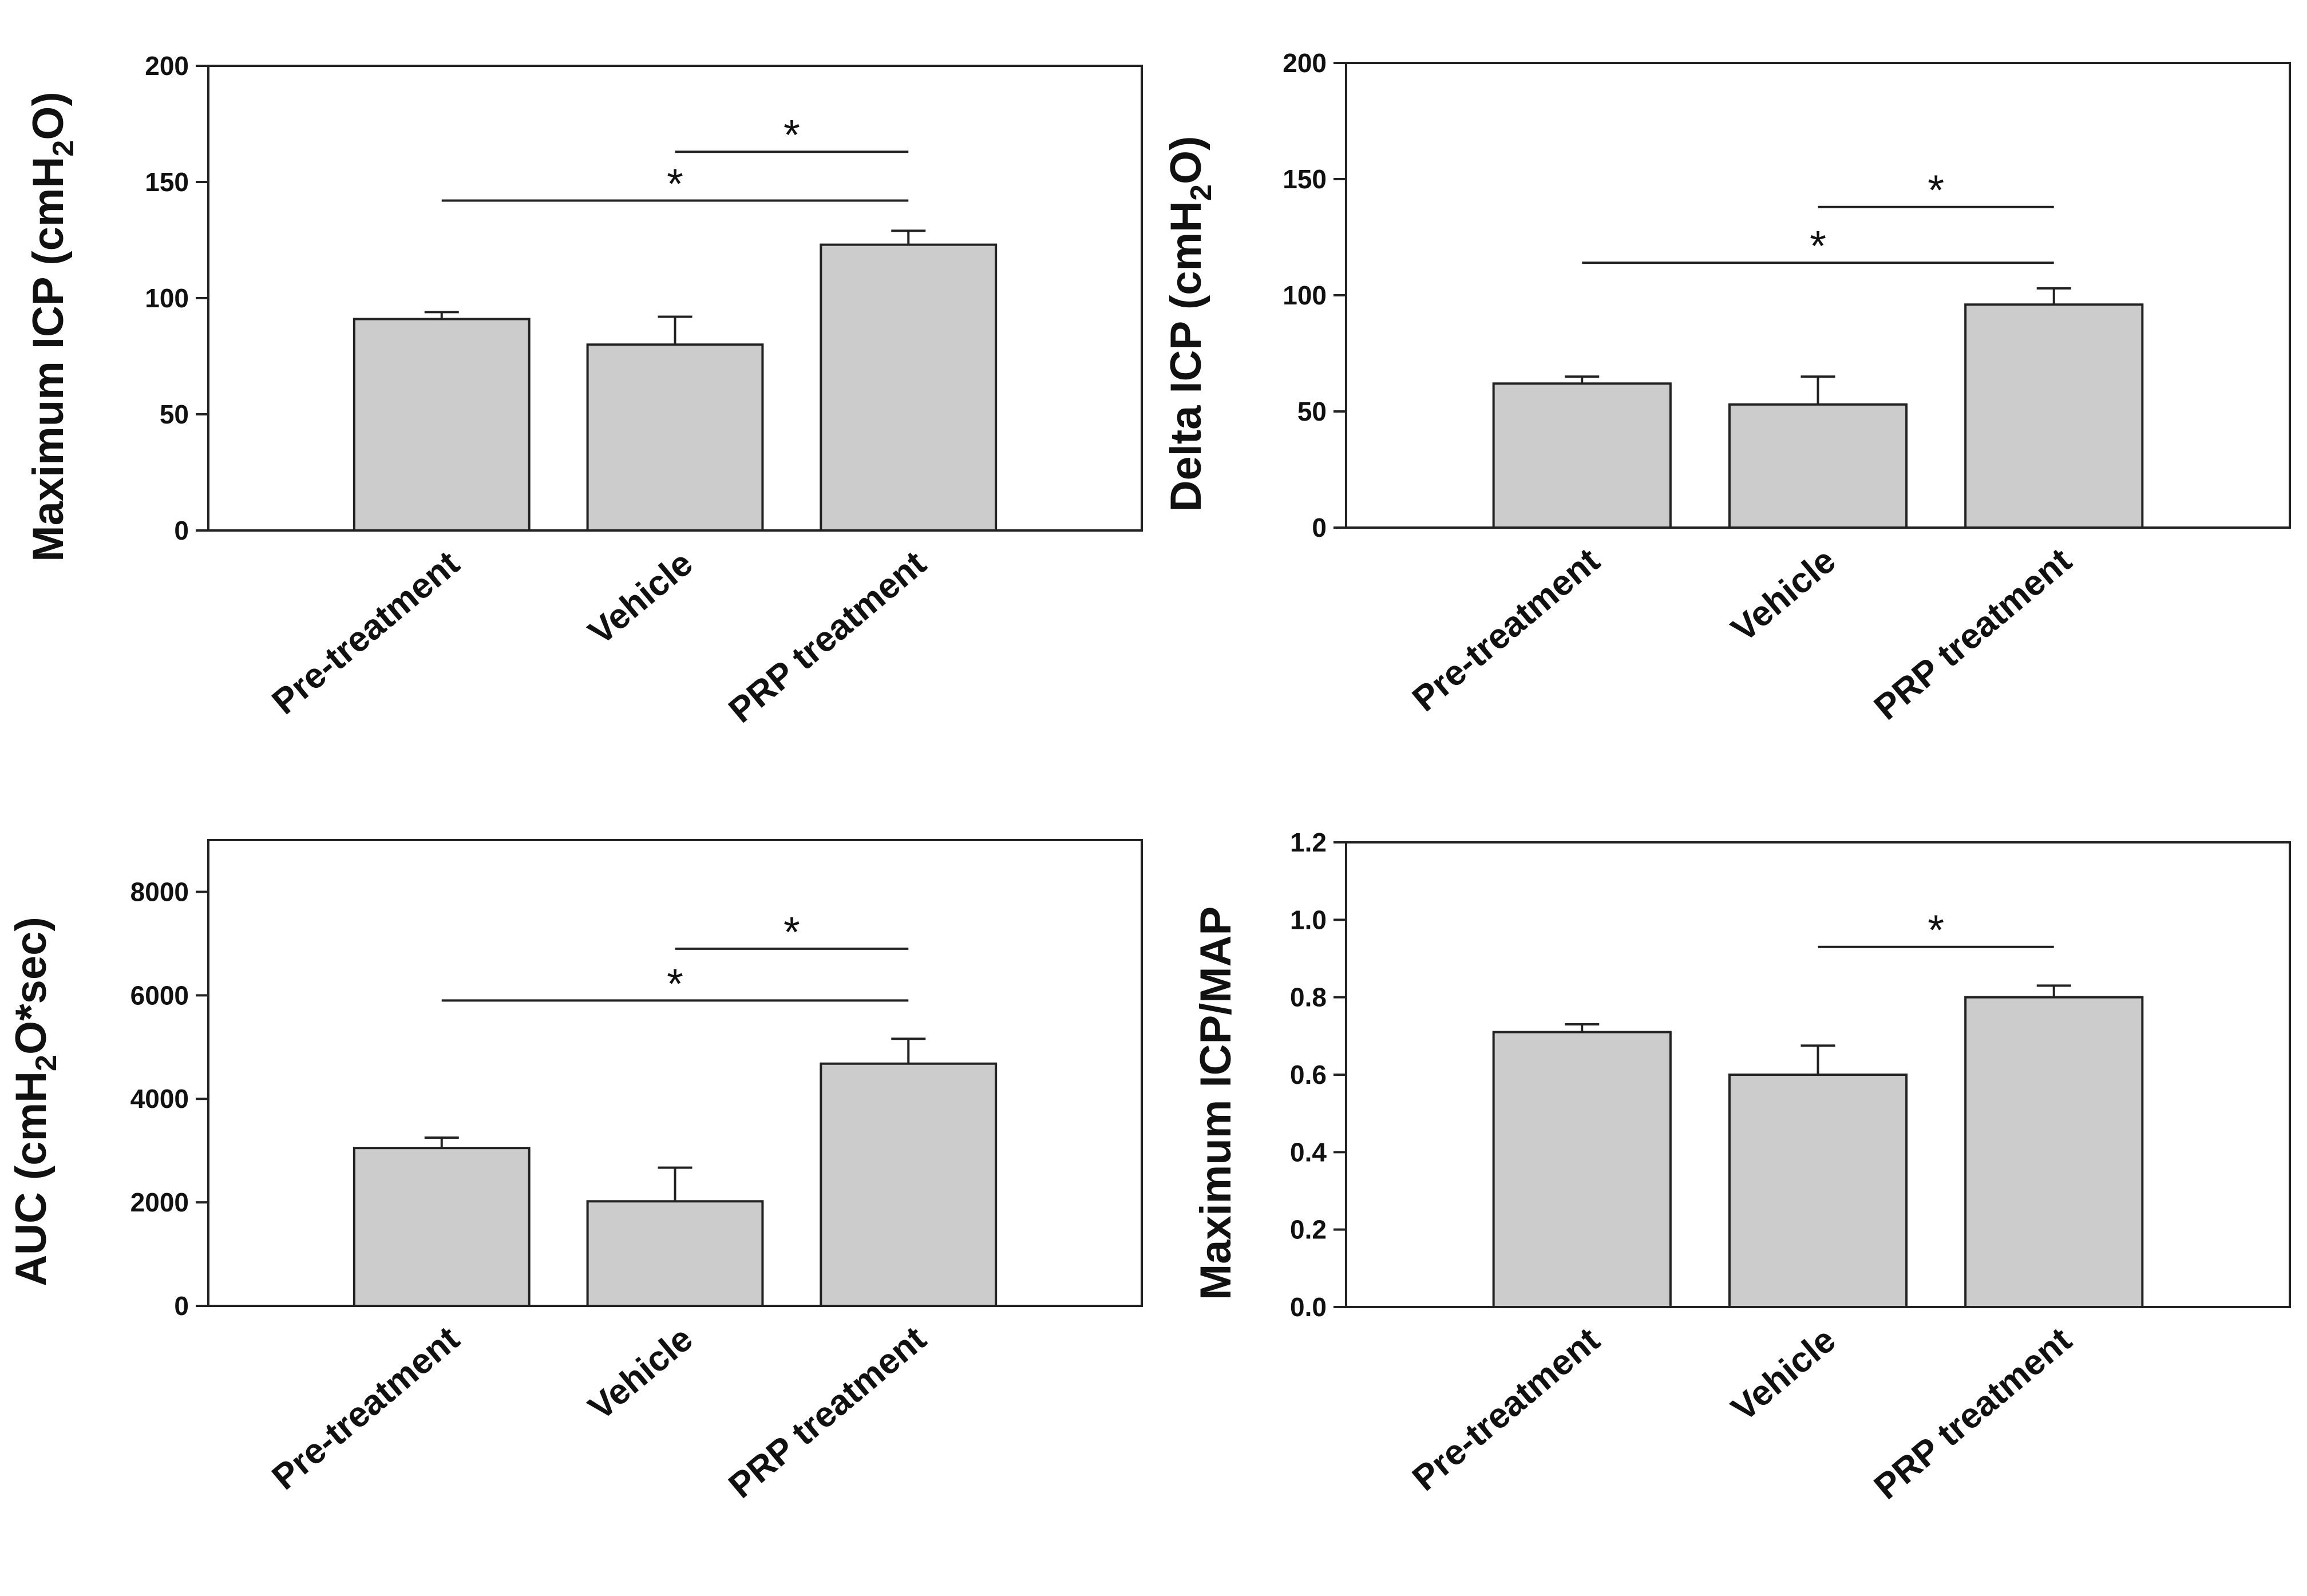 This screenshot has height=1596, width=2307. What do you see at coordinates (1308, 1307) in the screenshot?
I see `y-tick-label: 0.0` at bounding box center [1308, 1307].